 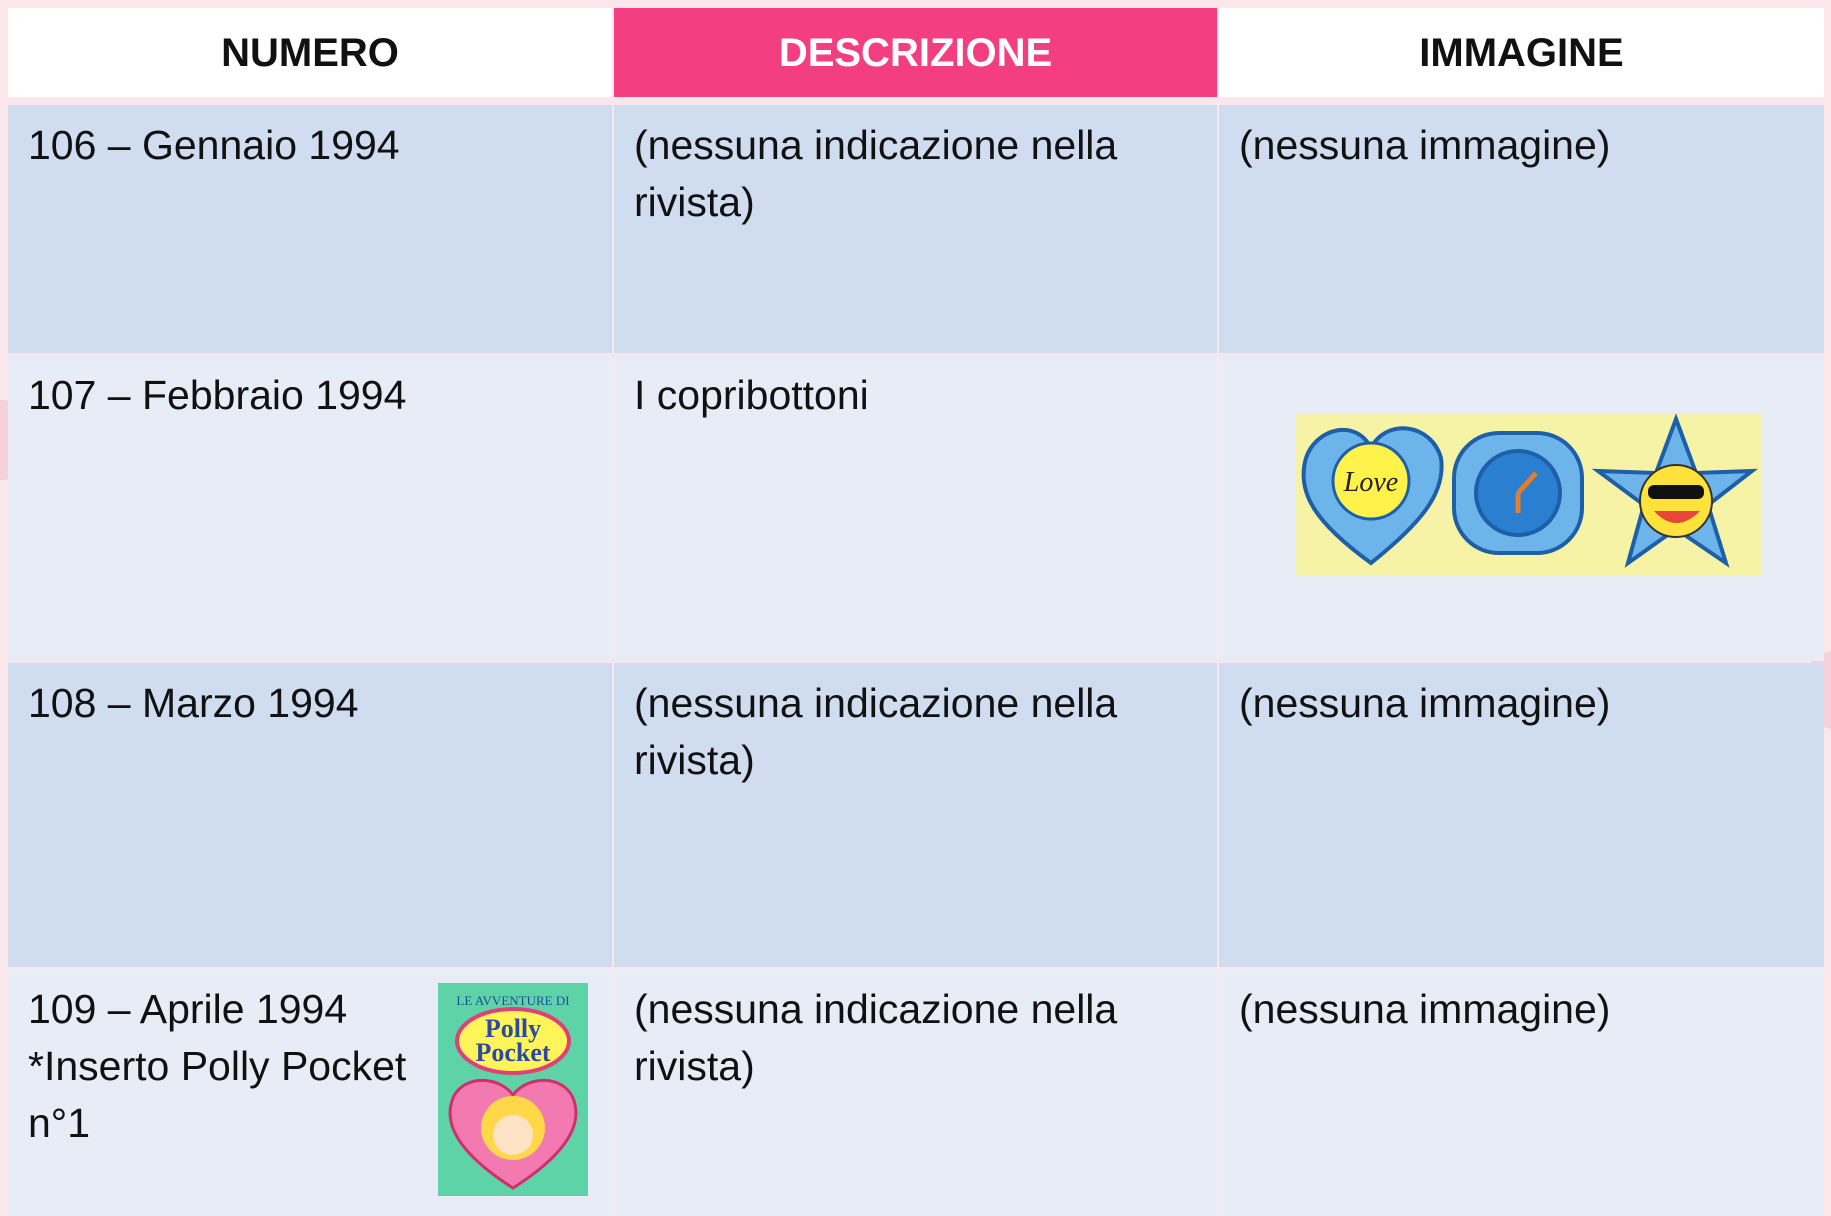 What do you see at coordinates (217, 395) in the screenshot?
I see `cell-text: 107 – Febbraio 1994` at bounding box center [217, 395].